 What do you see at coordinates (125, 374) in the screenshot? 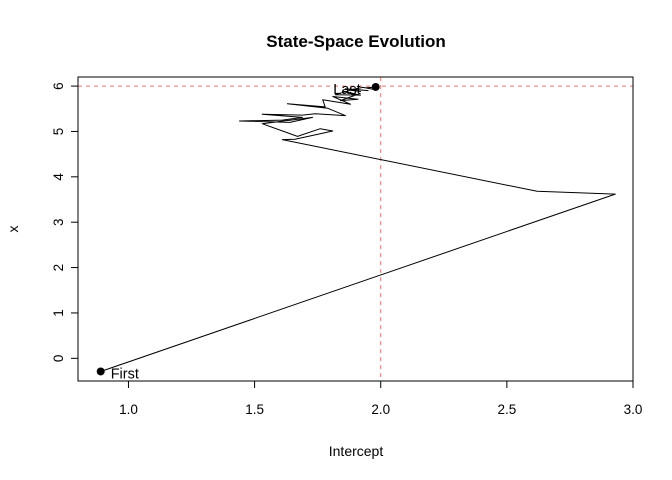
I see `first-point-label: First` at bounding box center [125, 374].